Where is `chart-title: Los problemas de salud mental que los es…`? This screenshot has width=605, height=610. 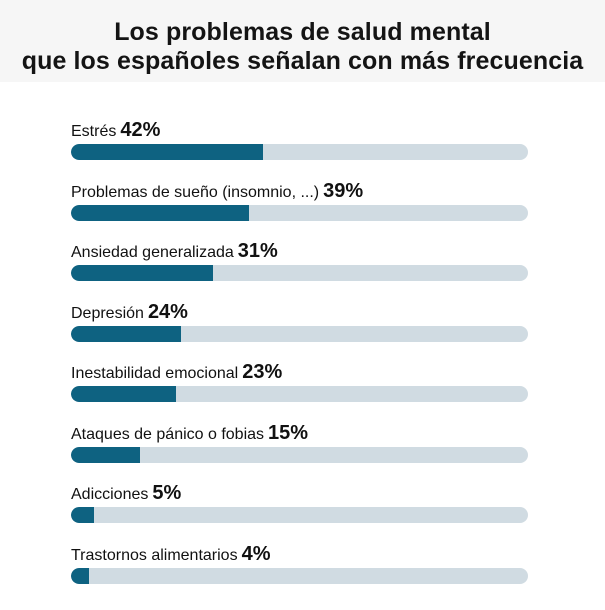 chart-title: Los problemas de salud mental que los es… is located at coordinates (302, 47).